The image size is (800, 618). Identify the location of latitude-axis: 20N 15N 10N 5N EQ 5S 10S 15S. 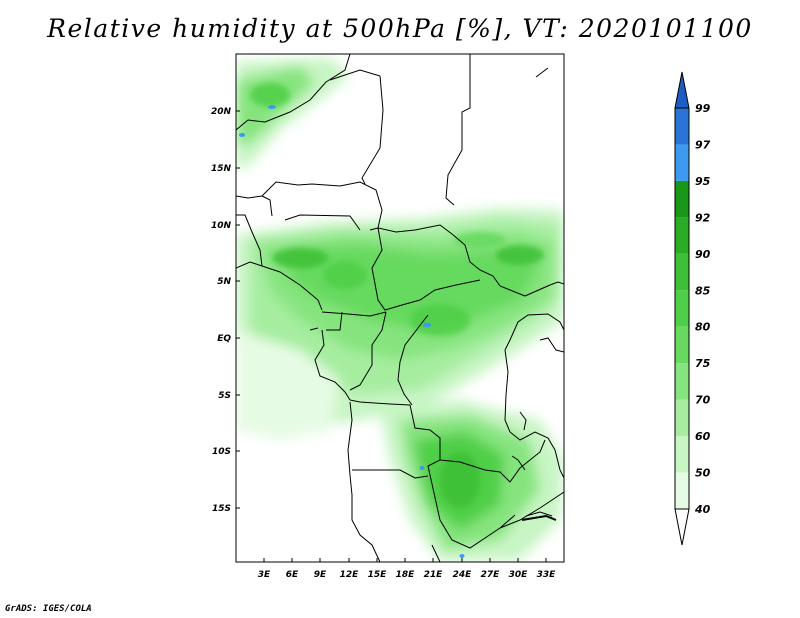
(221, 310).